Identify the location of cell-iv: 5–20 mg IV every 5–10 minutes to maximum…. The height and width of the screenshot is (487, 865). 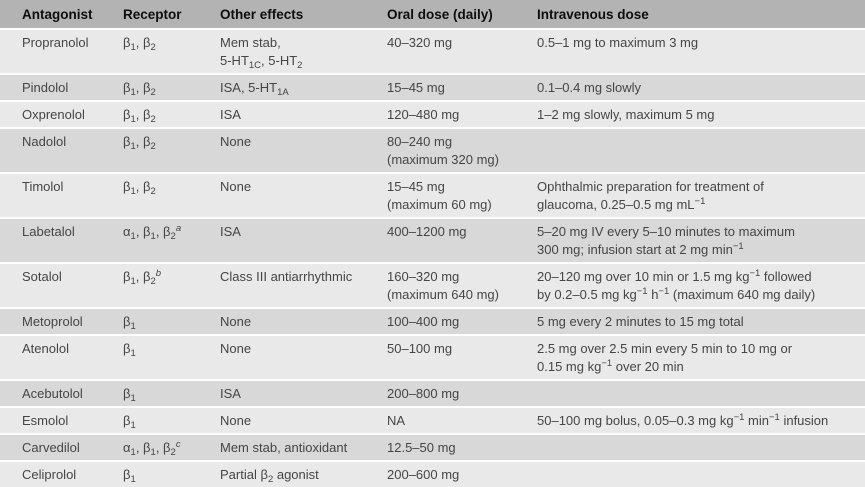
(701, 241).